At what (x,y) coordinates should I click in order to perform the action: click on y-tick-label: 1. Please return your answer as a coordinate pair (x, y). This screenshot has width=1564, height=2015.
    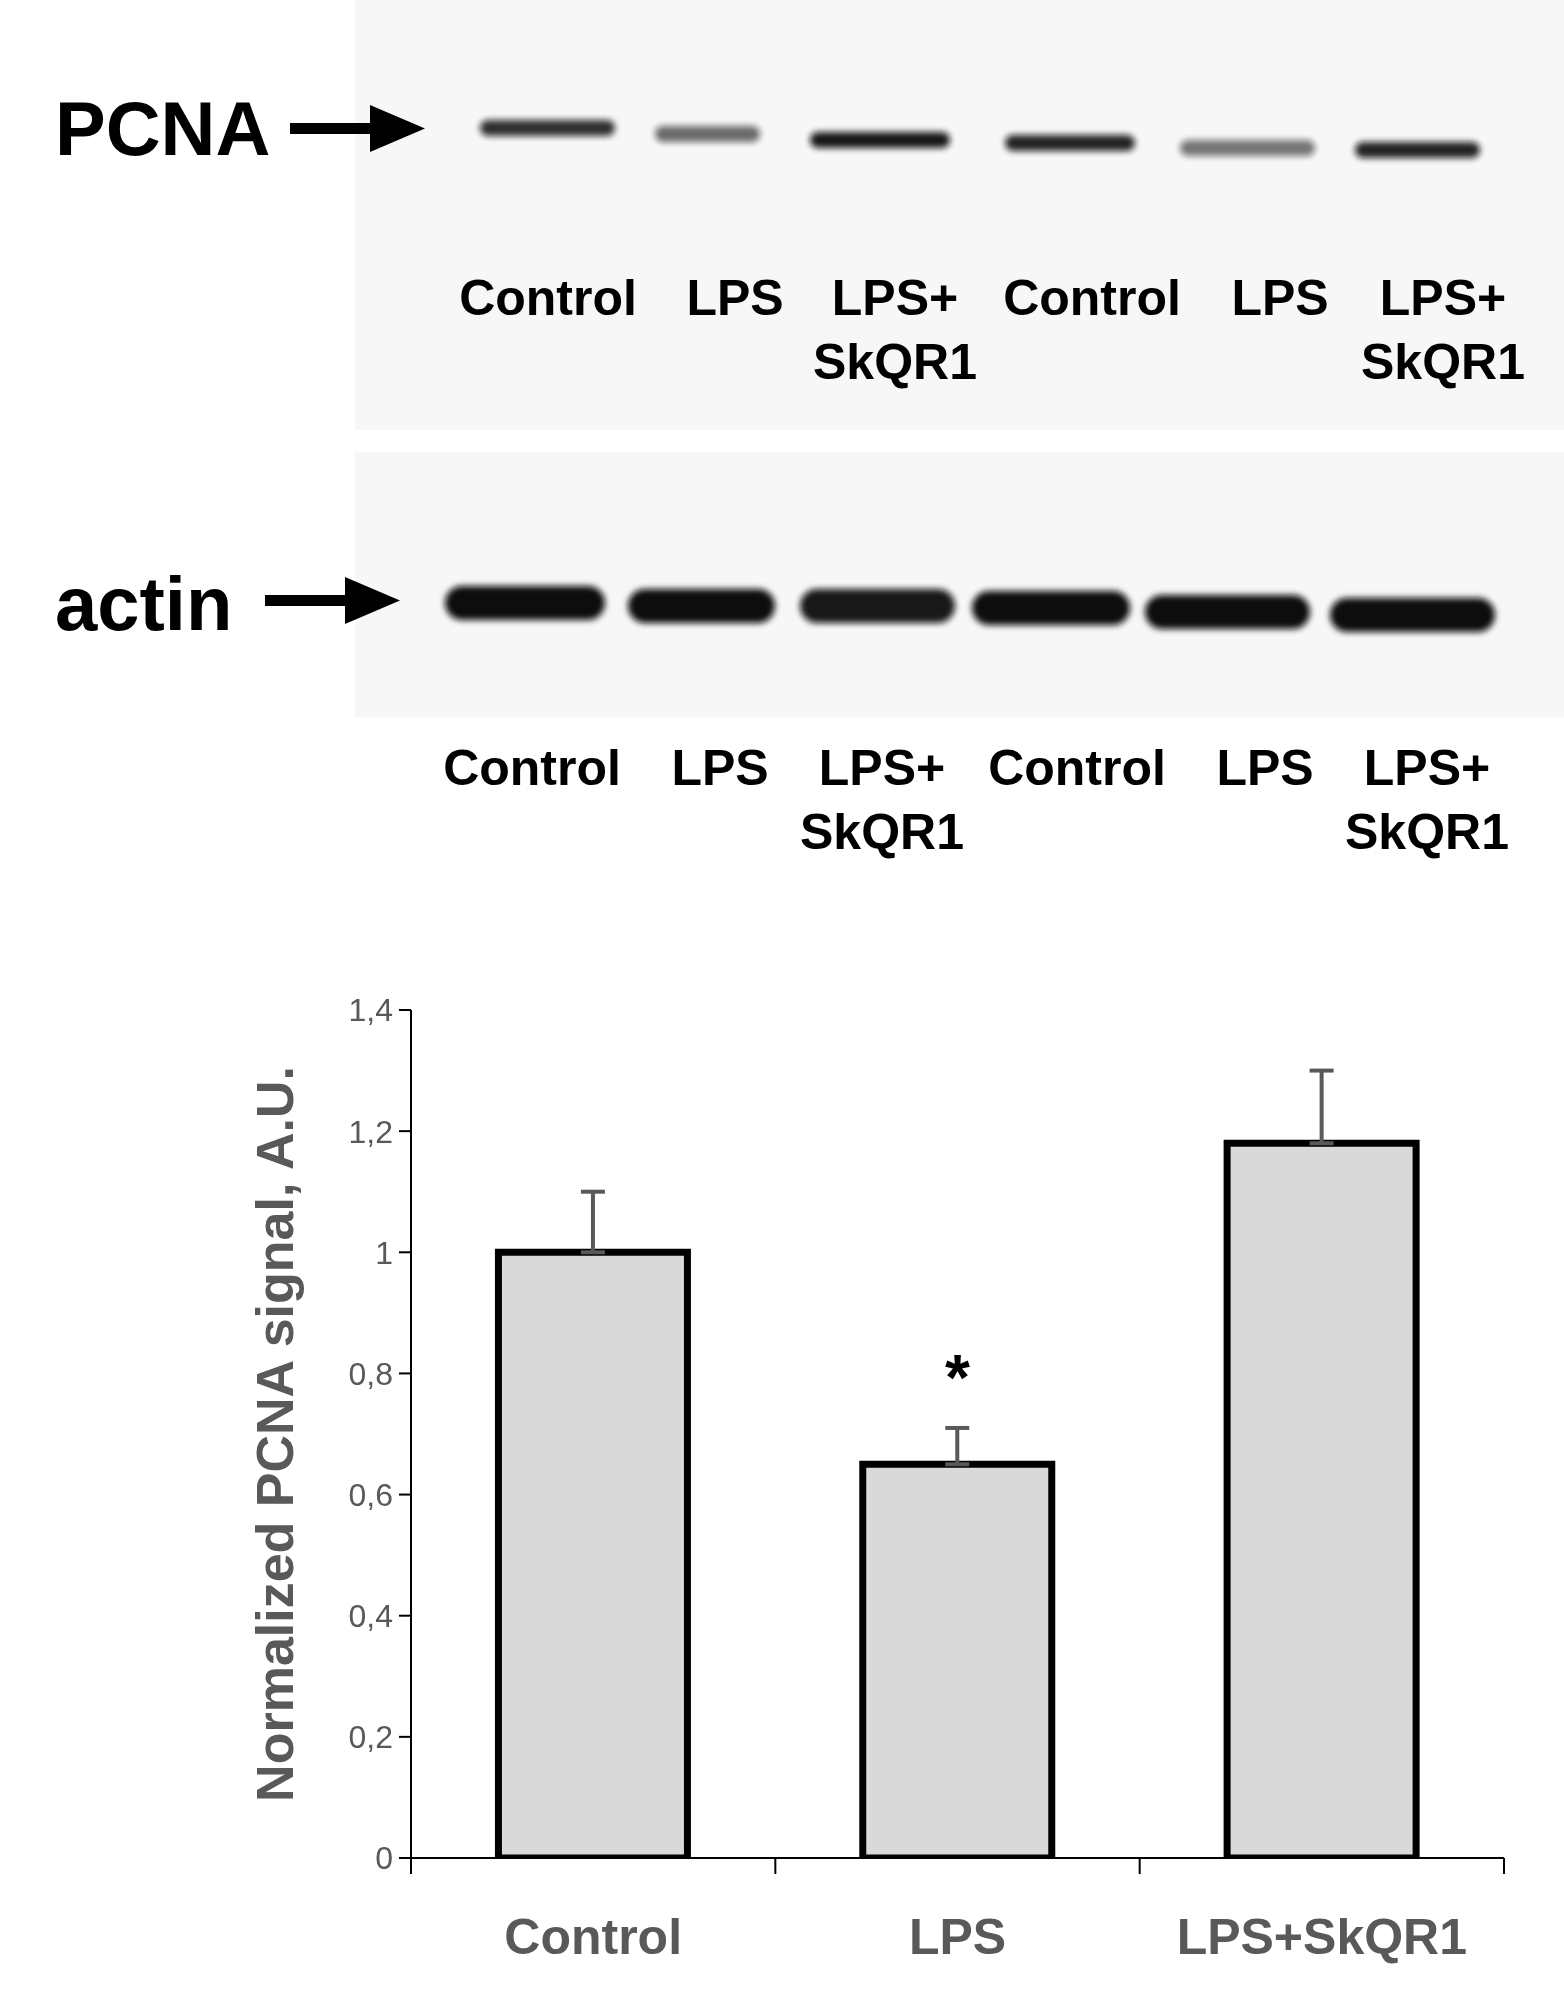
    Looking at the image, I should click on (384, 1252).